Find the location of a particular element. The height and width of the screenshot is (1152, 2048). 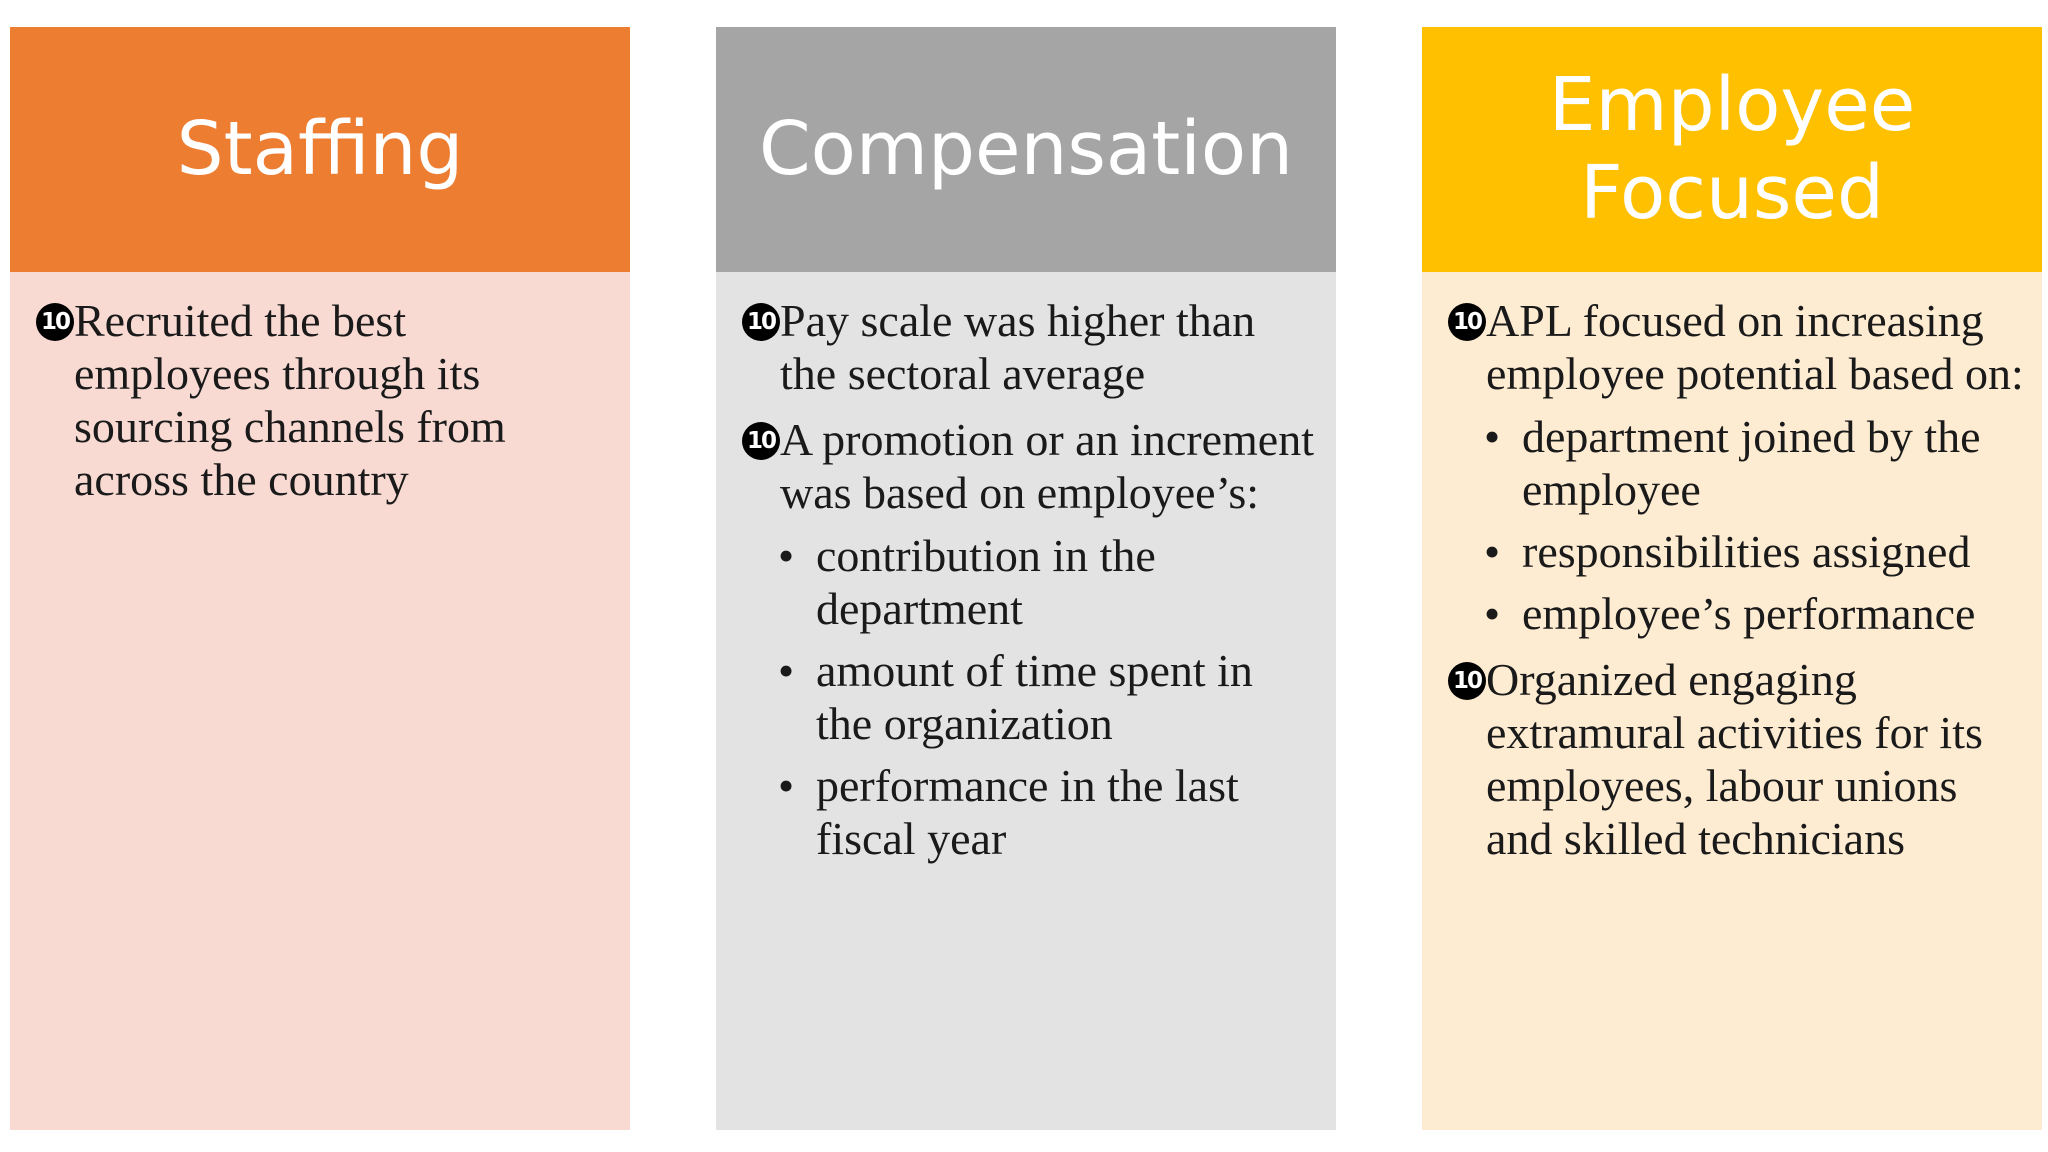

sub-item-text: department joined by the employee is located at coordinates (1751, 463).